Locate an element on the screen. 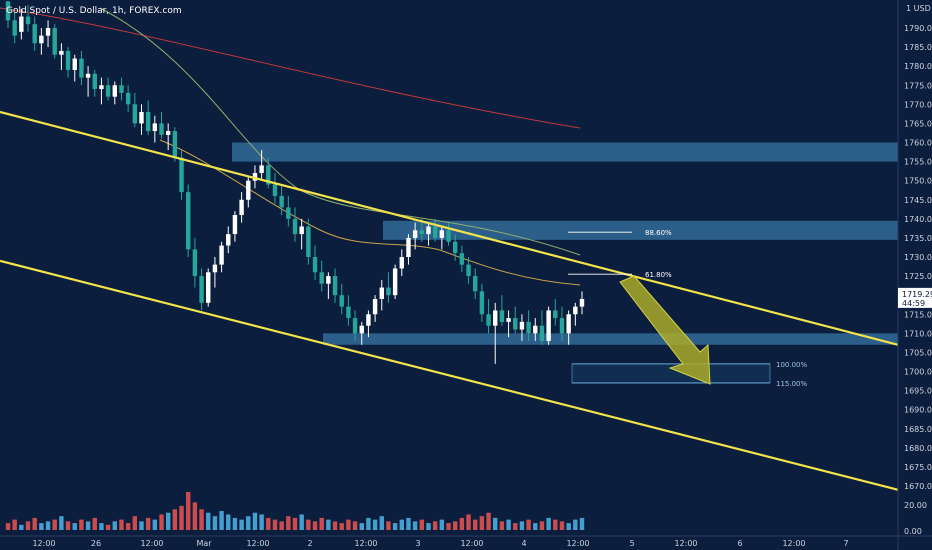 This screenshot has width=932, height=550. fib-label: 115.00% is located at coordinates (791, 384).